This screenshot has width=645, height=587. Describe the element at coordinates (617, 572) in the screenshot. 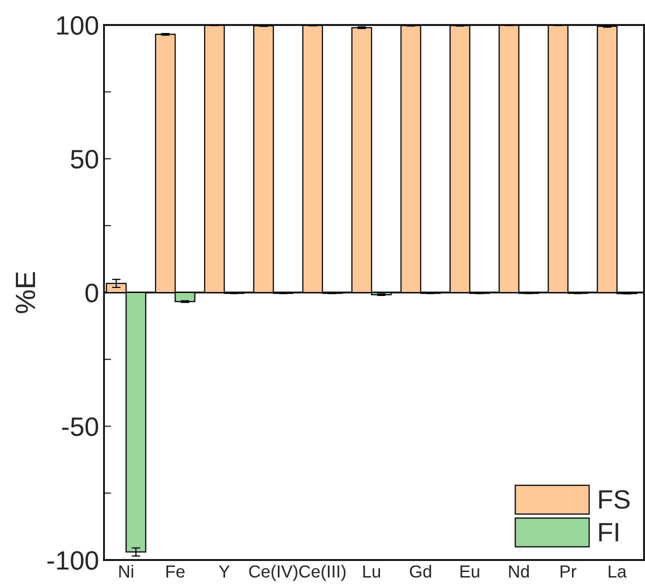

I see `x-tick-label: La` at that location.